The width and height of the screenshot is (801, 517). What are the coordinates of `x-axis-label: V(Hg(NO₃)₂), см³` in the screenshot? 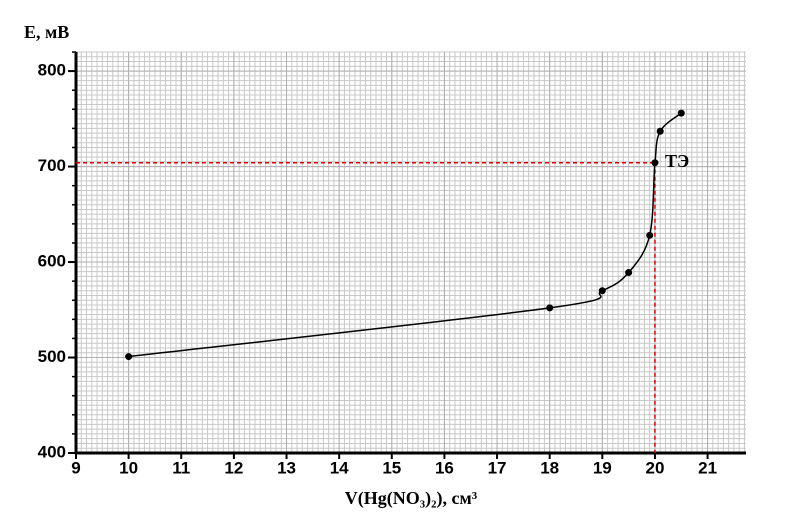 It's located at (411, 498).